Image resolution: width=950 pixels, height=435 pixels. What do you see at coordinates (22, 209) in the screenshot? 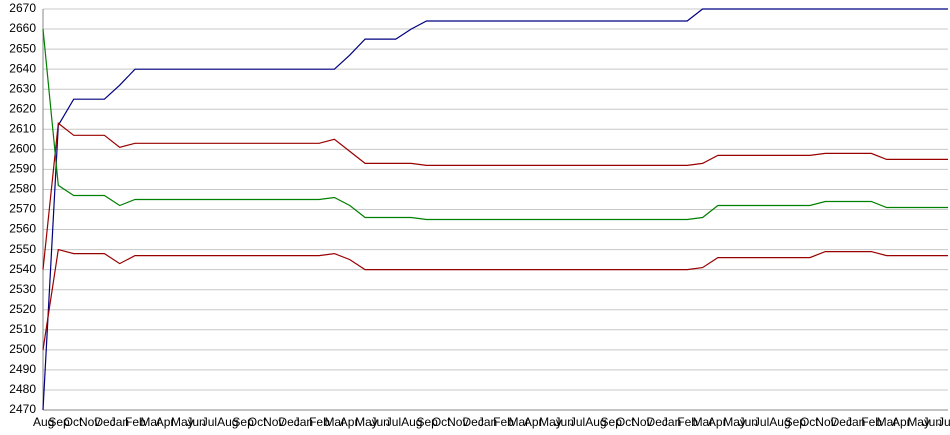
I see `y-tick-label: 2570` at bounding box center [22, 209].